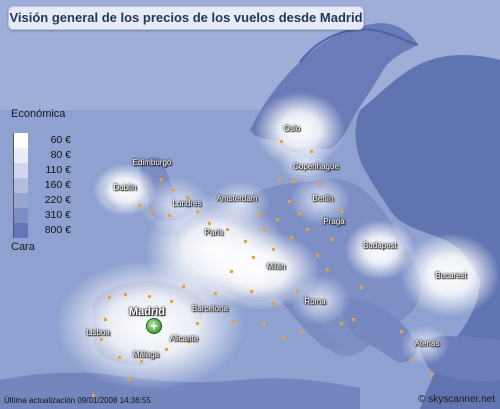 The width and height of the screenshot is (500, 409). What do you see at coordinates (187, 203) in the screenshot?
I see `city-label: Londres` at bounding box center [187, 203].